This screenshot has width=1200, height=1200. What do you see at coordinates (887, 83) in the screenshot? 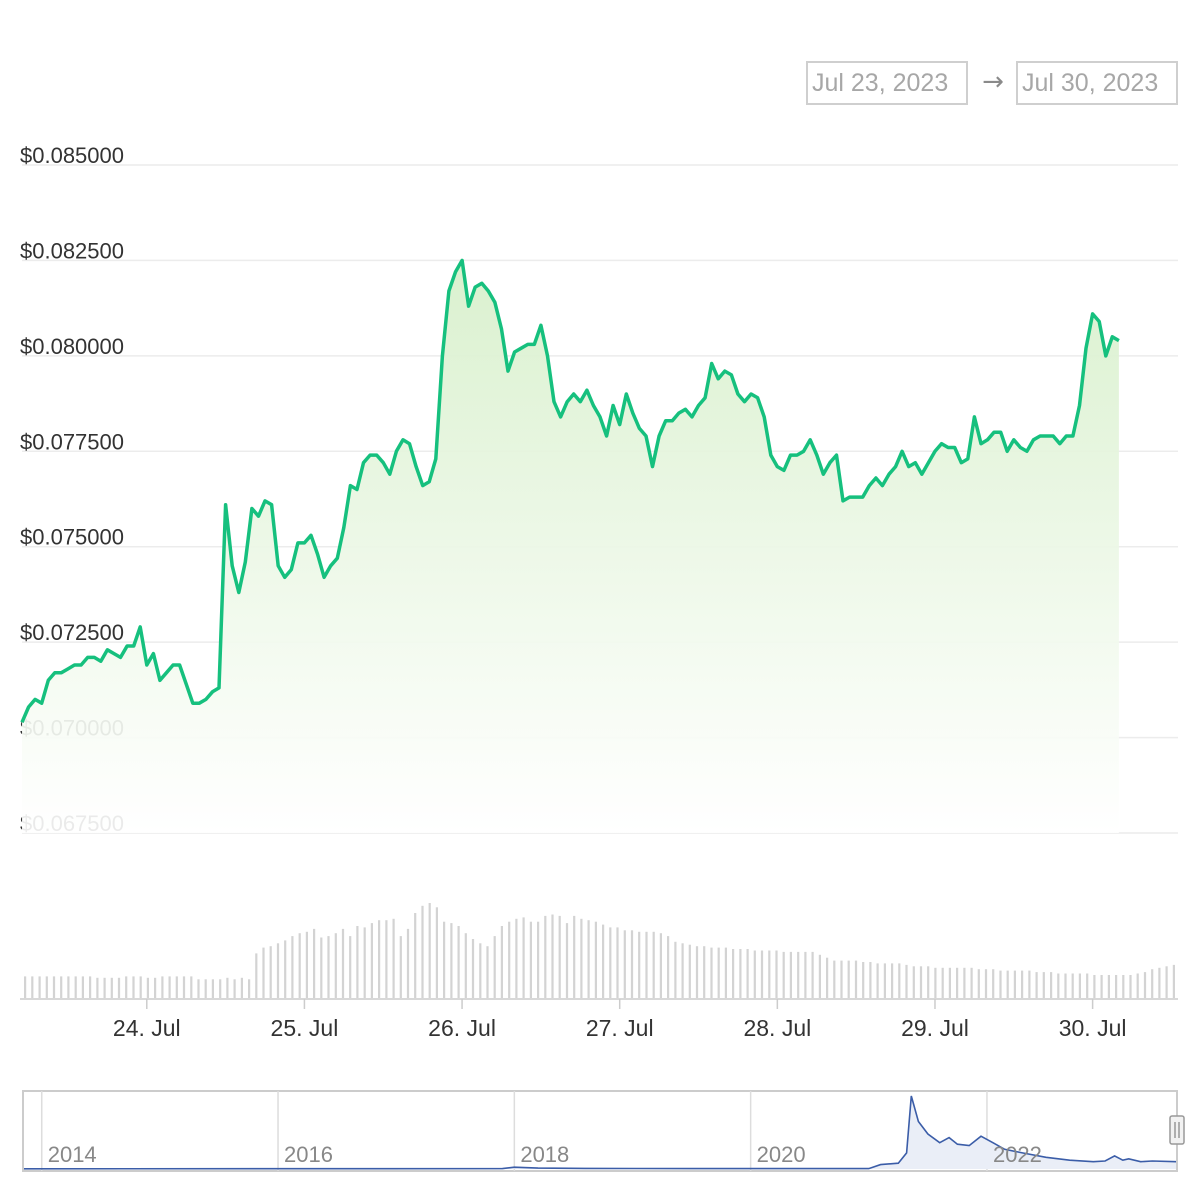
I see `range-from-input: Jul 23, 2023` at bounding box center [887, 83].